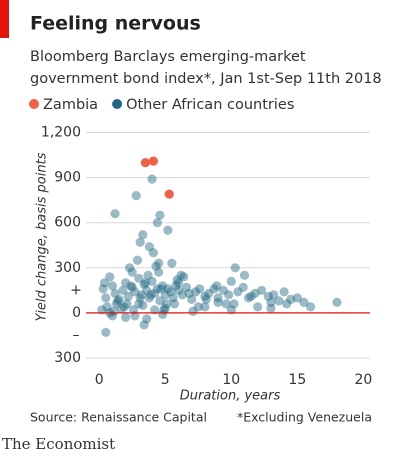 The width and height of the screenshot is (400, 458). What do you see at coordinates (231, 380) in the screenshot?
I see `x-tick-label: 10` at bounding box center [231, 380].